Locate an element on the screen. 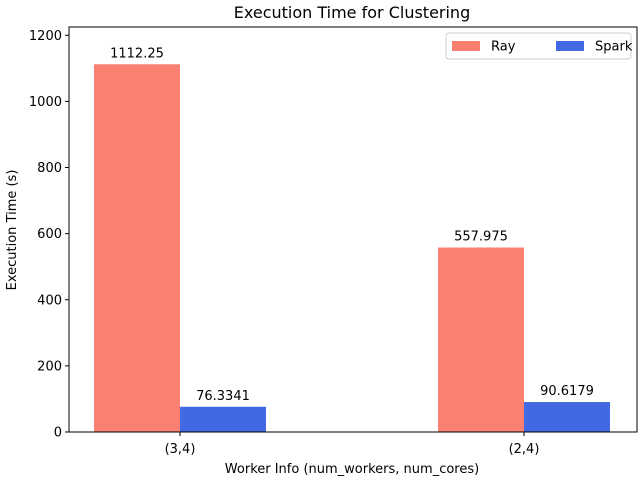 The height and width of the screenshot is (480, 640). legend-swatch-ray is located at coordinates (466, 46).